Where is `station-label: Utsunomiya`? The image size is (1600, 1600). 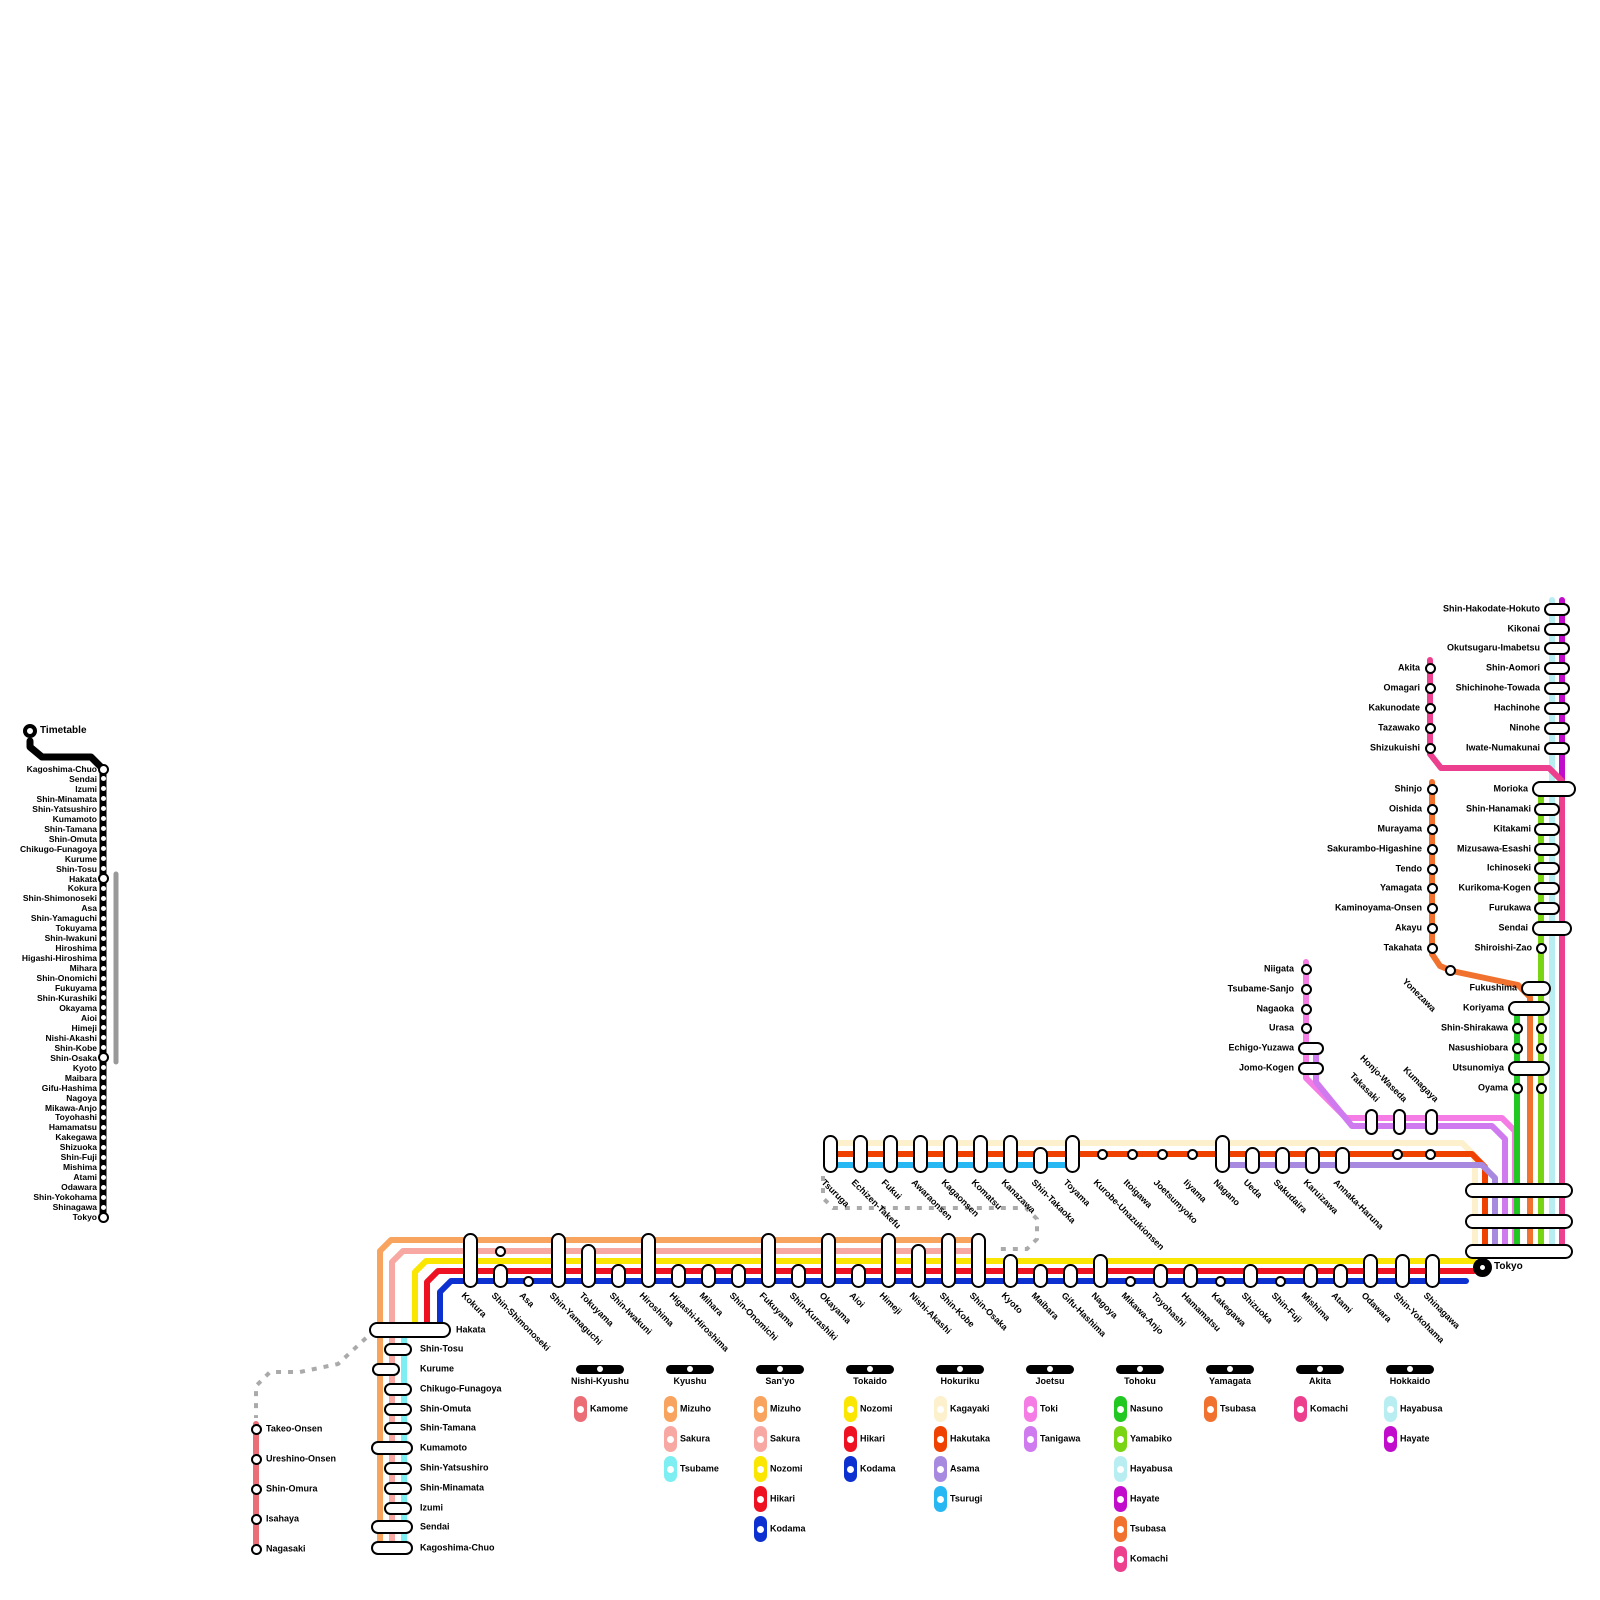 station-label: Utsunomiya is located at coordinates (1478, 1067).